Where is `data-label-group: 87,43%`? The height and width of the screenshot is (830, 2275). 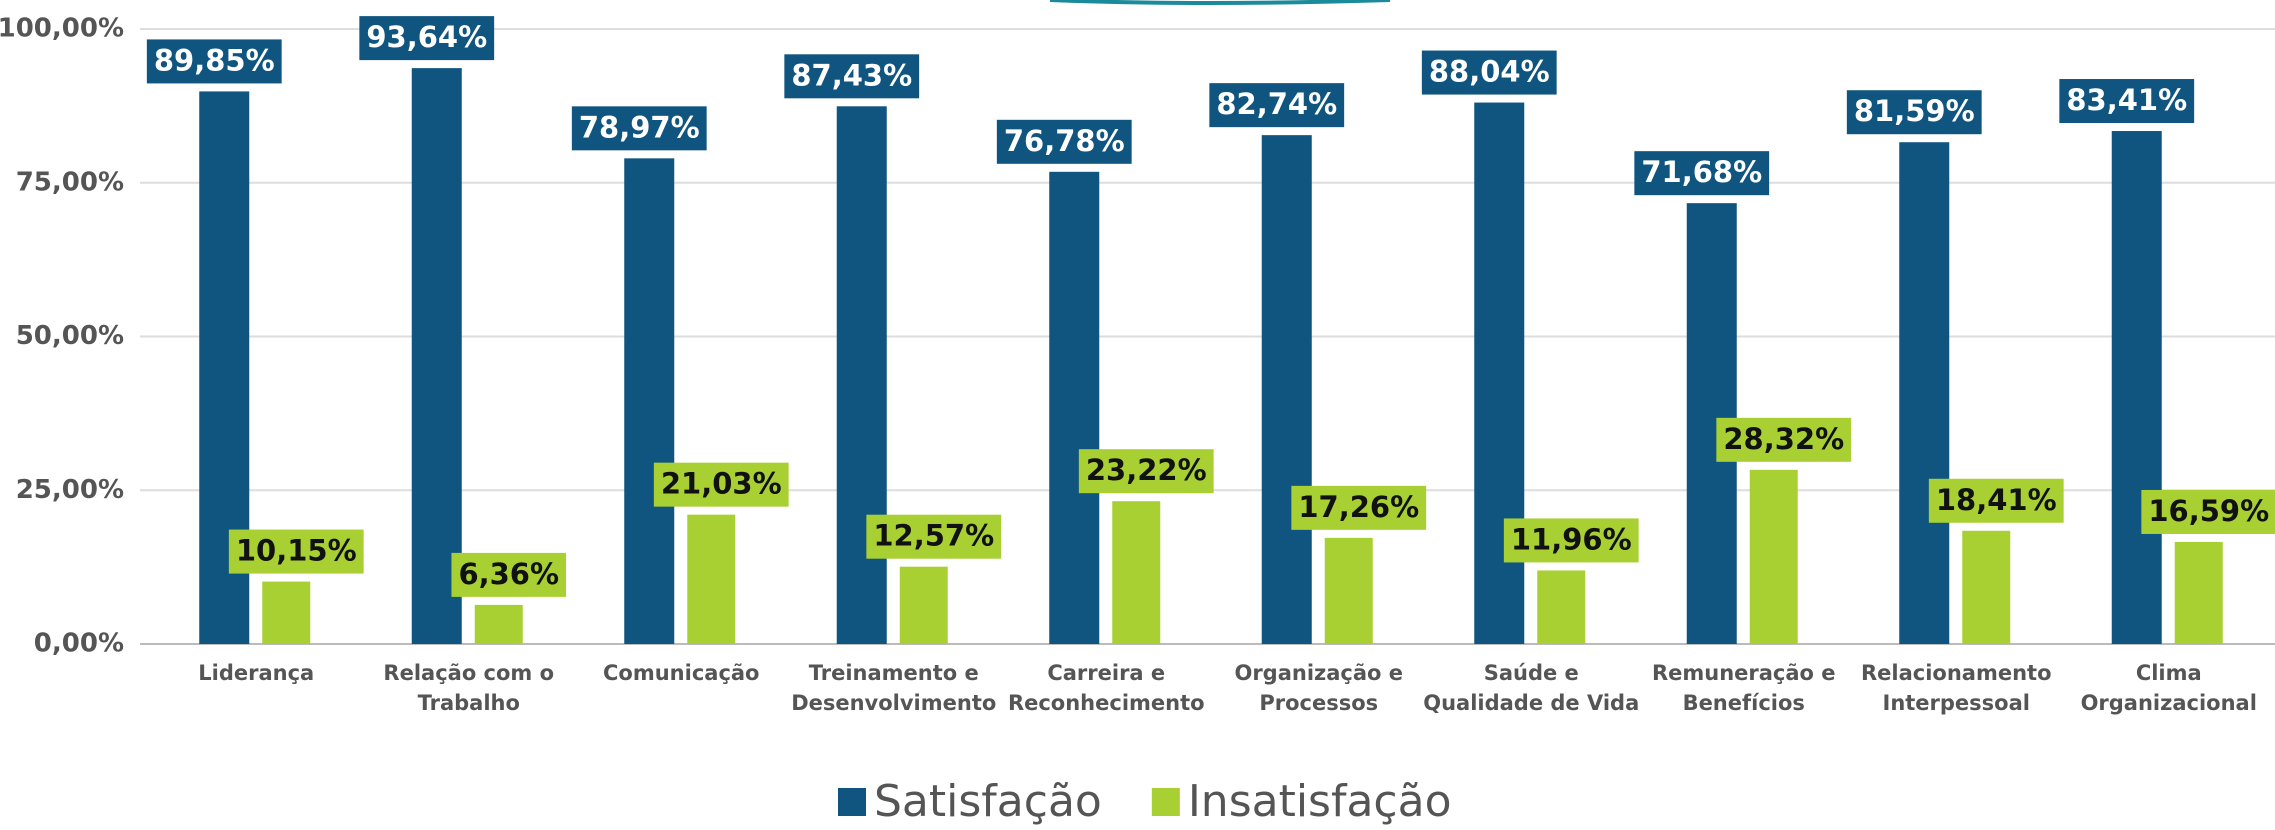
data-label-group: 87,43% is located at coordinates (852, 76).